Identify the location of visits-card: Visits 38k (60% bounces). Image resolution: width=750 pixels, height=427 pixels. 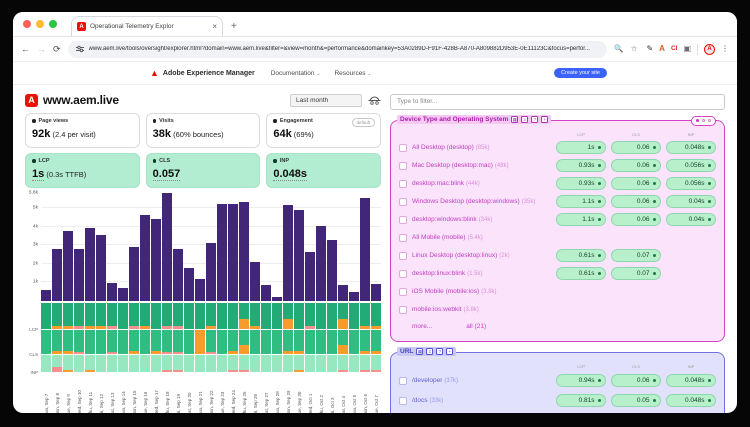
(203, 130).